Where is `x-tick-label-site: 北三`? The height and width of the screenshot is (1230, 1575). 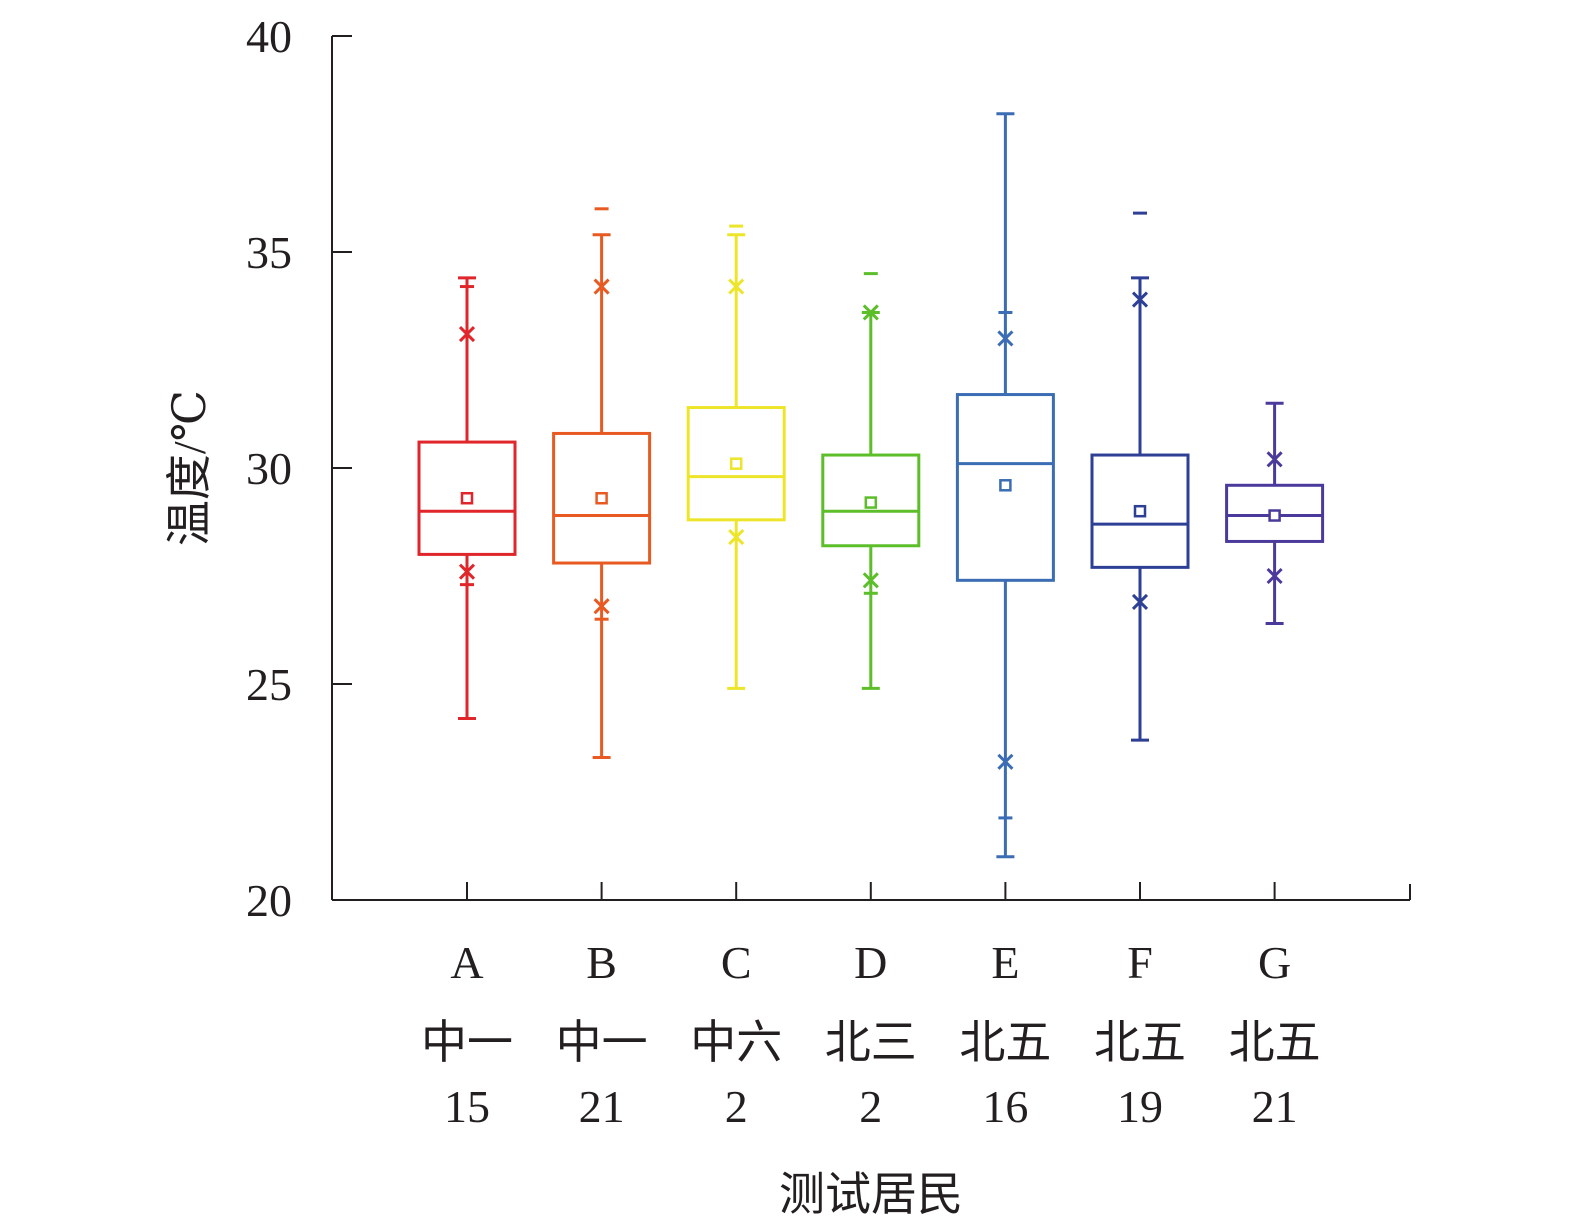 x-tick-label-site: 北三 is located at coordinates (871, 1042).